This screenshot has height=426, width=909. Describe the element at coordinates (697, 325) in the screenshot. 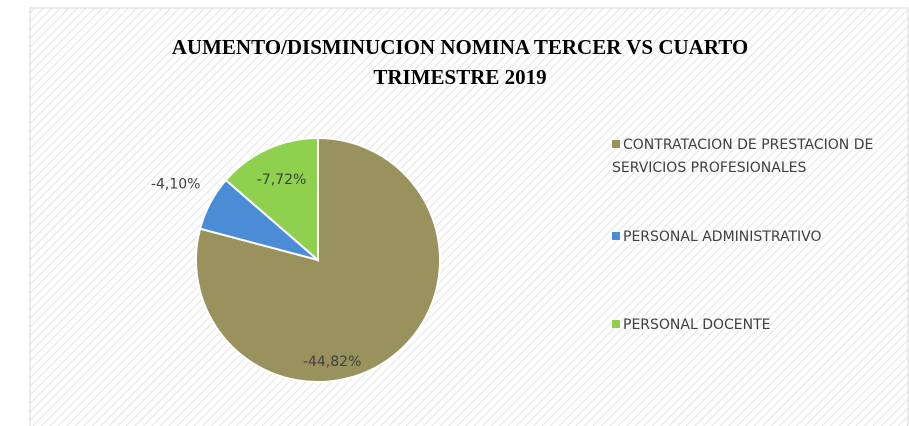

I see `legend-label: PERSONAL DOCENTE` at that location.